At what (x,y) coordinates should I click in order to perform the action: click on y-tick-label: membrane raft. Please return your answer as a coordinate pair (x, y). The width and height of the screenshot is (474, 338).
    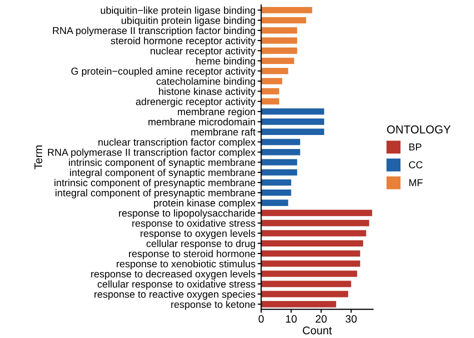
    Looking at the image, I should click on (223, 132).